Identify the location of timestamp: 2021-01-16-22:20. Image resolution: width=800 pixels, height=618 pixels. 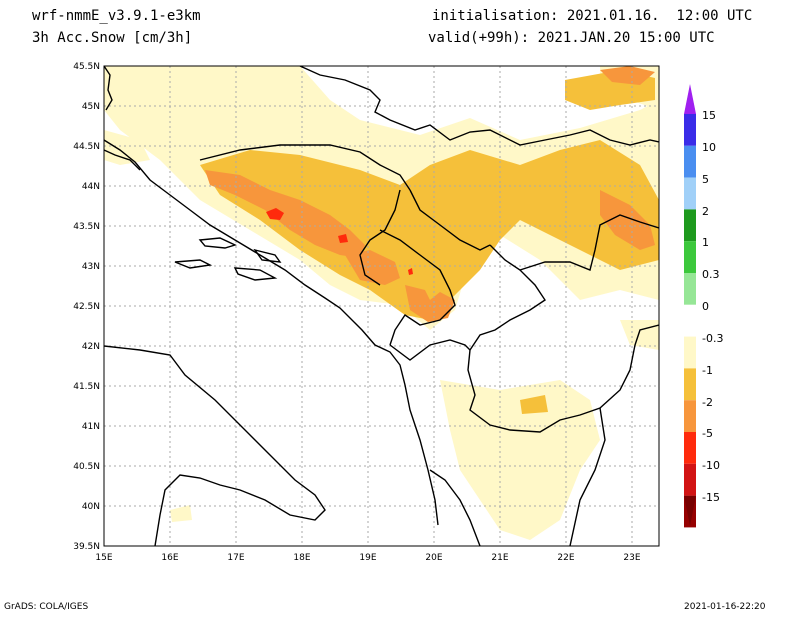
(725, 607).